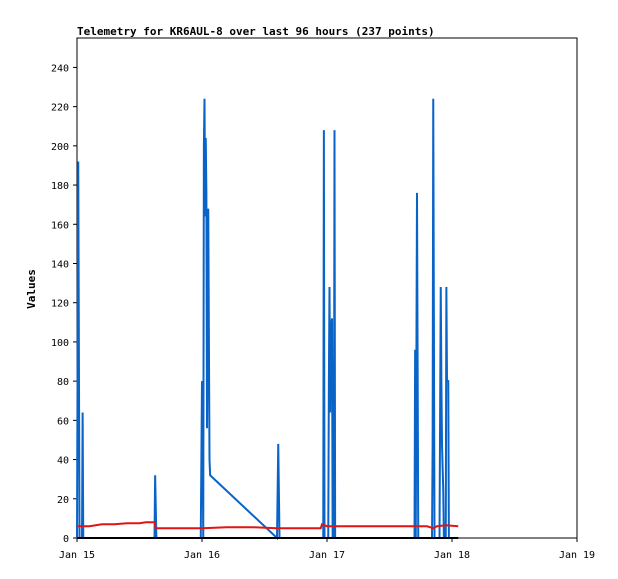 This screenshot has width=618, height=579. I want to click on y-axis-label: Values, so click(31, 289).